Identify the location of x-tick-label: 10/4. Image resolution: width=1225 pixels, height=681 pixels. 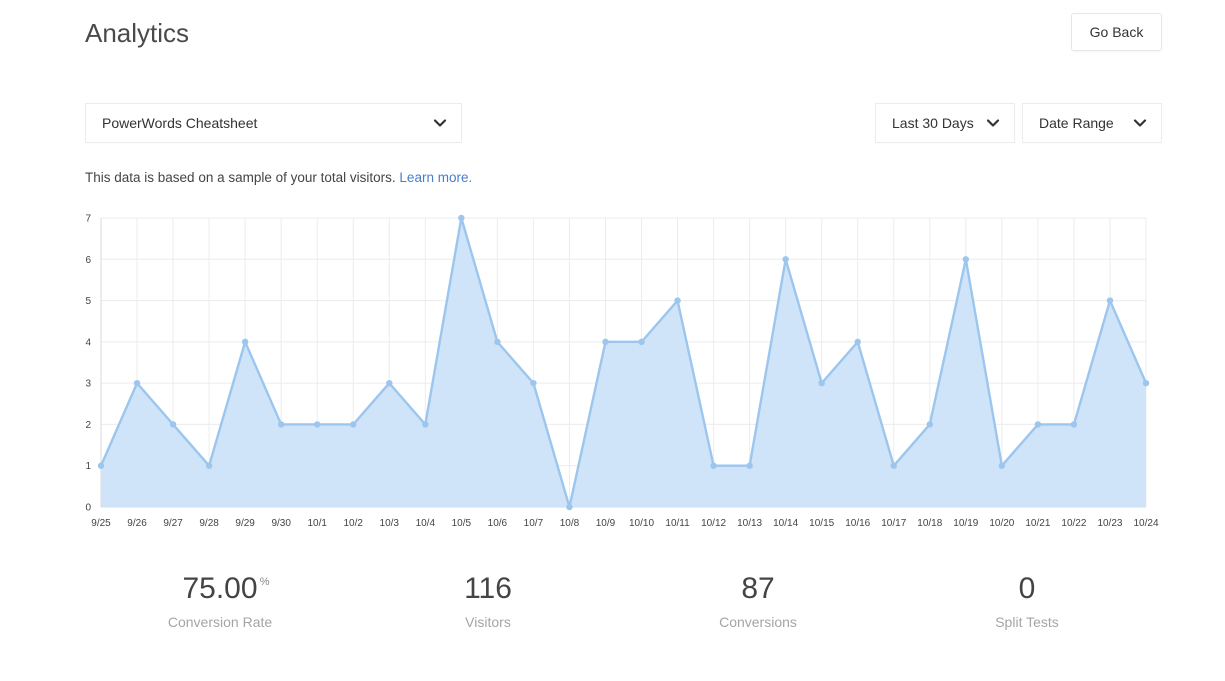
(426, 523).